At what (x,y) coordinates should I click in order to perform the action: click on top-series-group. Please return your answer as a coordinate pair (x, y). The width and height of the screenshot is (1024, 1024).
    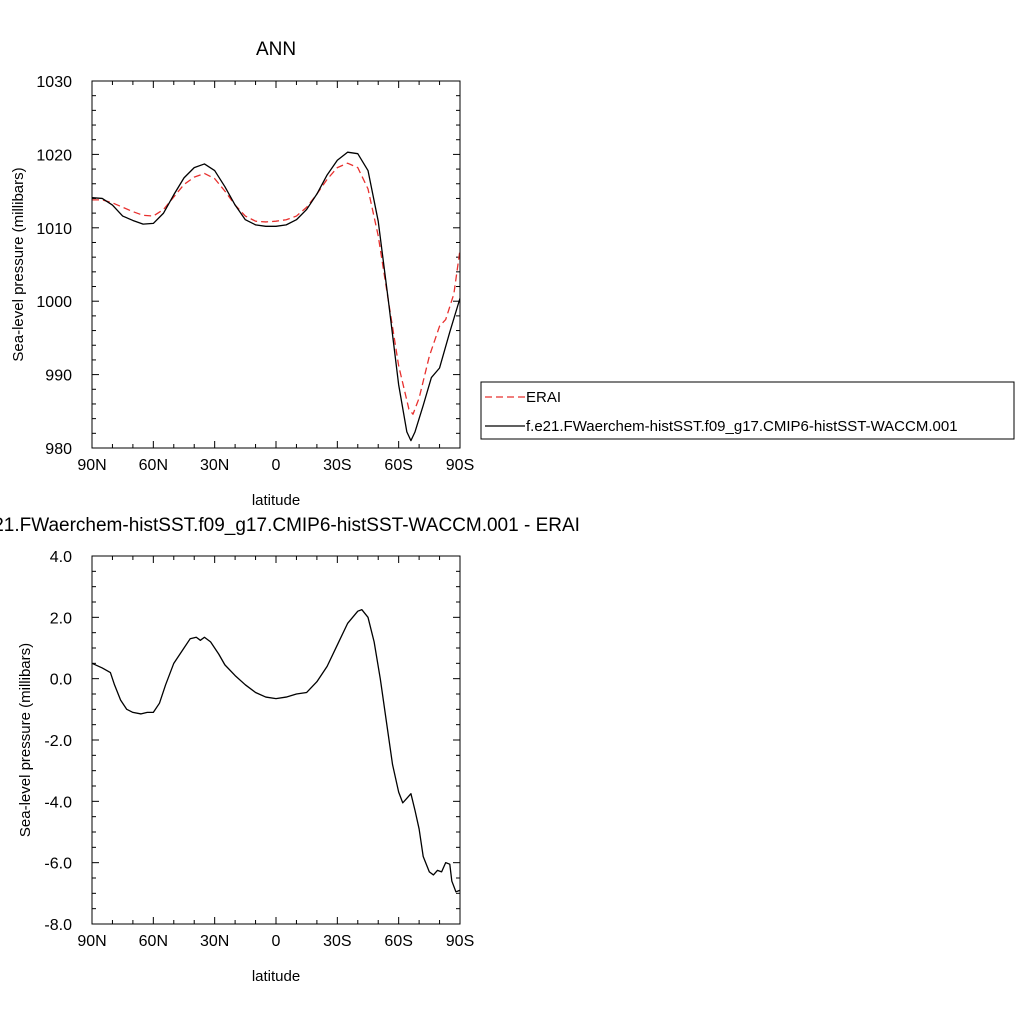
    Looking at the image, I should click on (276, 296).